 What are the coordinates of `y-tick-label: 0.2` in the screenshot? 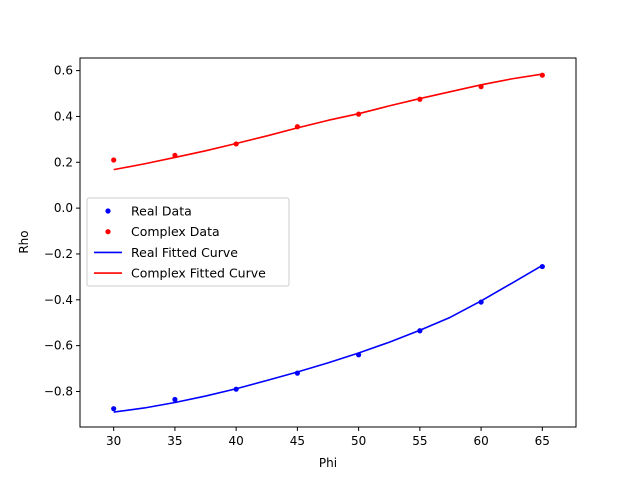 It's located at (63, 162).